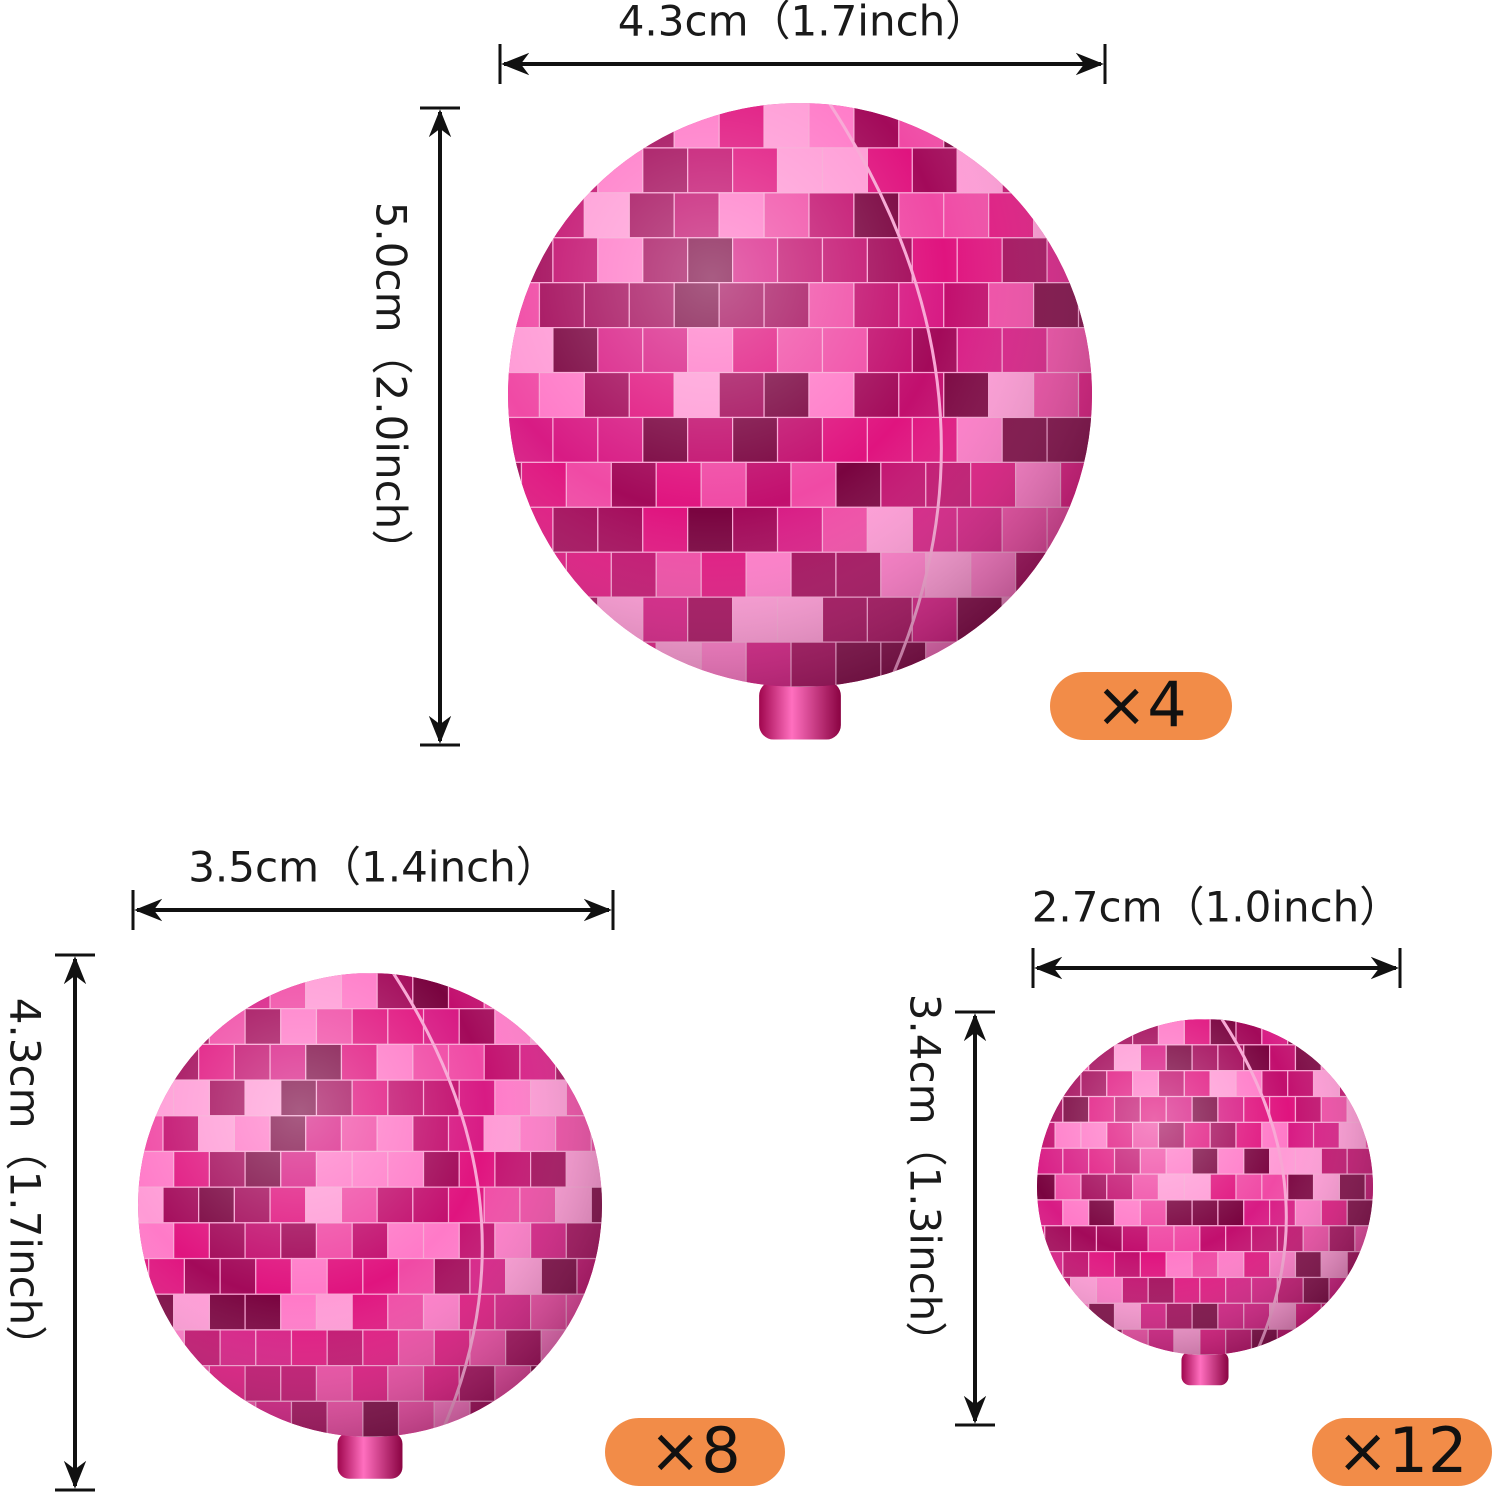 The width and height of the screenshot is (1496, 1500). Describe the element at coordinates (25, 1183) in the screenshot. I see `height-label: 4.3cm（1.7inch）` at that location.